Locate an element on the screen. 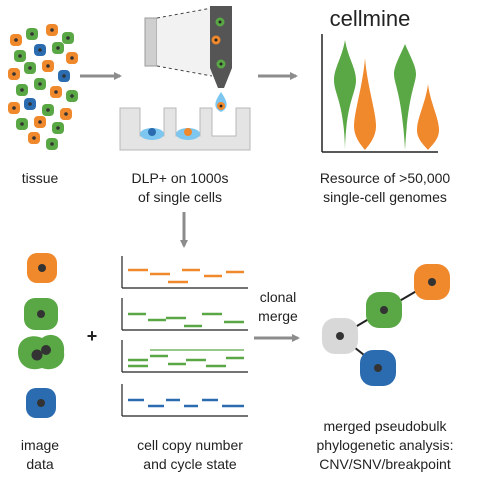  image-label-line2: data is located at coordinates (39, 464).